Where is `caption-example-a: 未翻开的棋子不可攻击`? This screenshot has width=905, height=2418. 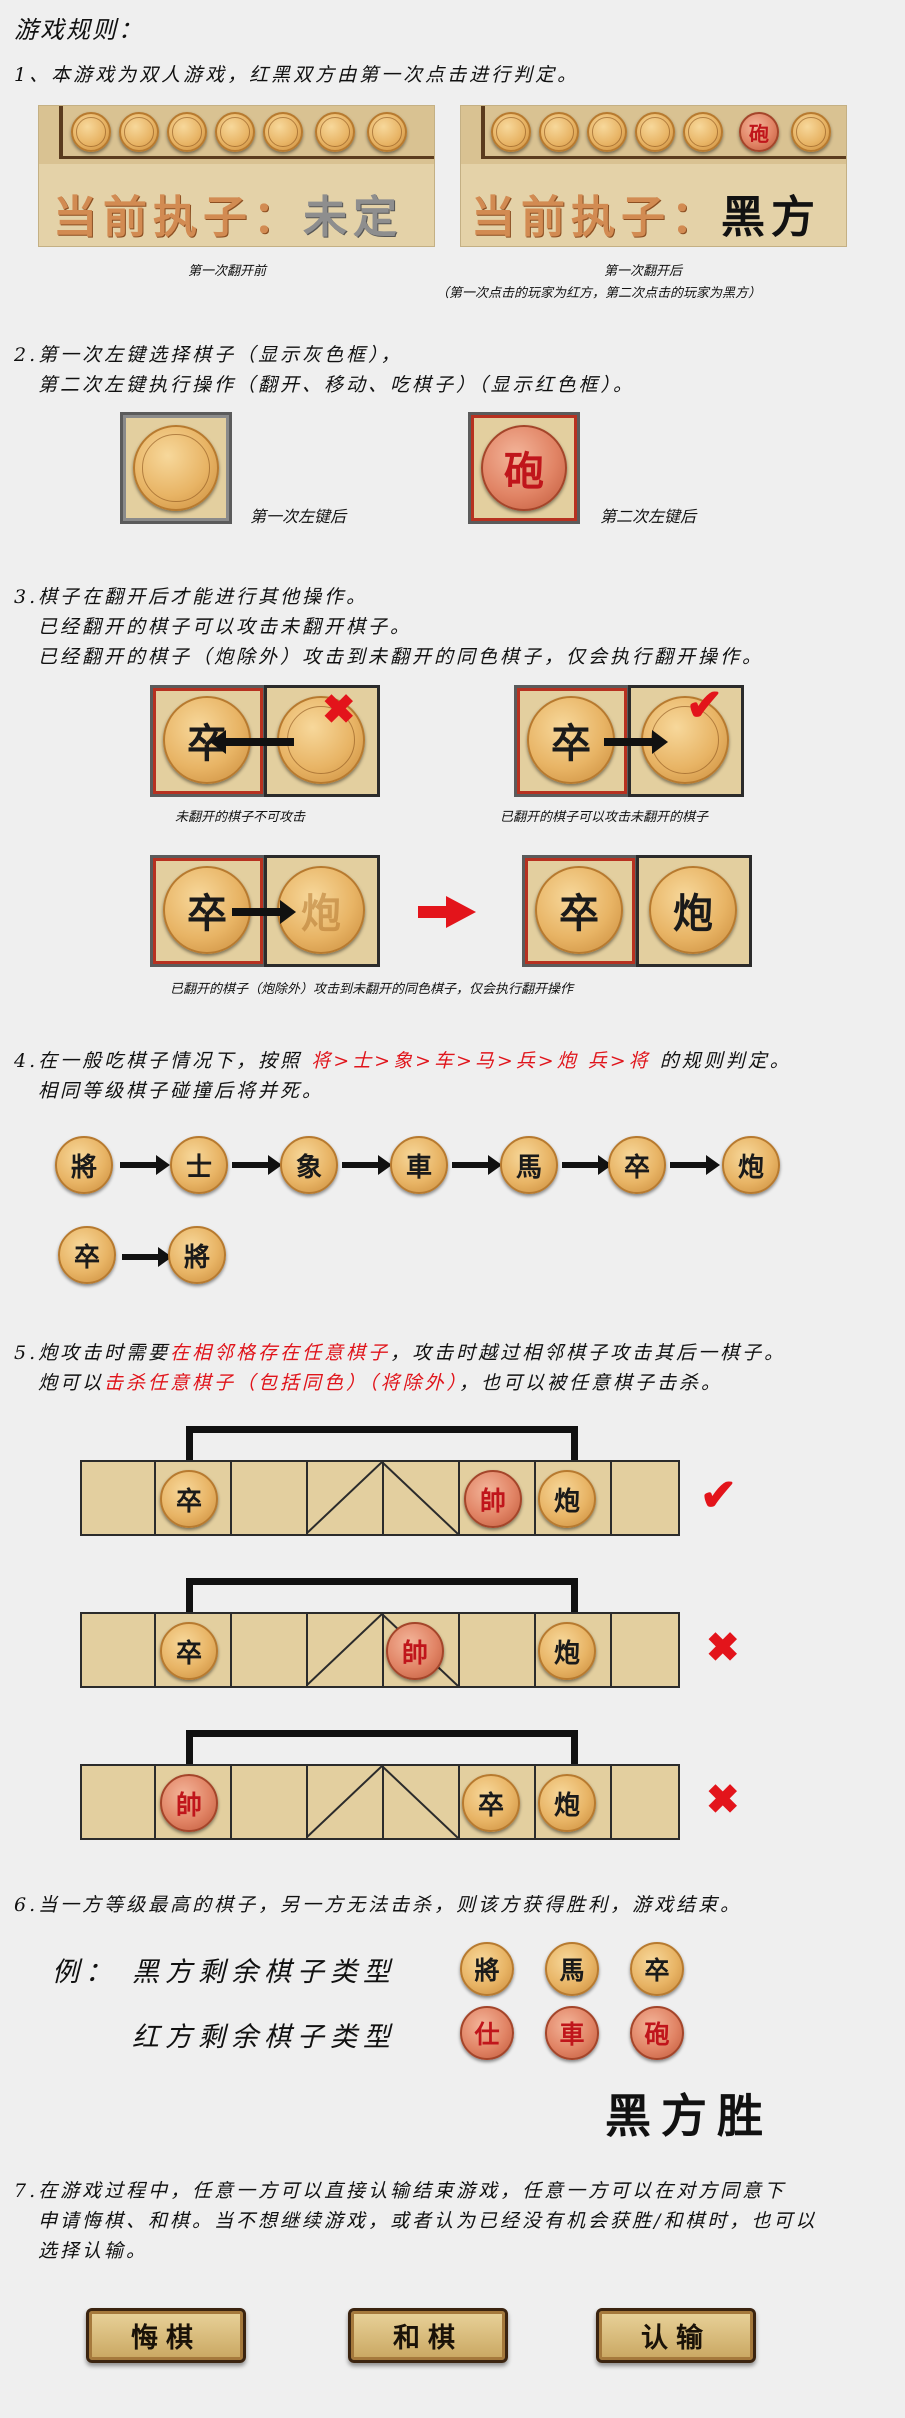
caption-example-a: 未翻开的棋子不可攻击 is located at coordinates (240, 817).